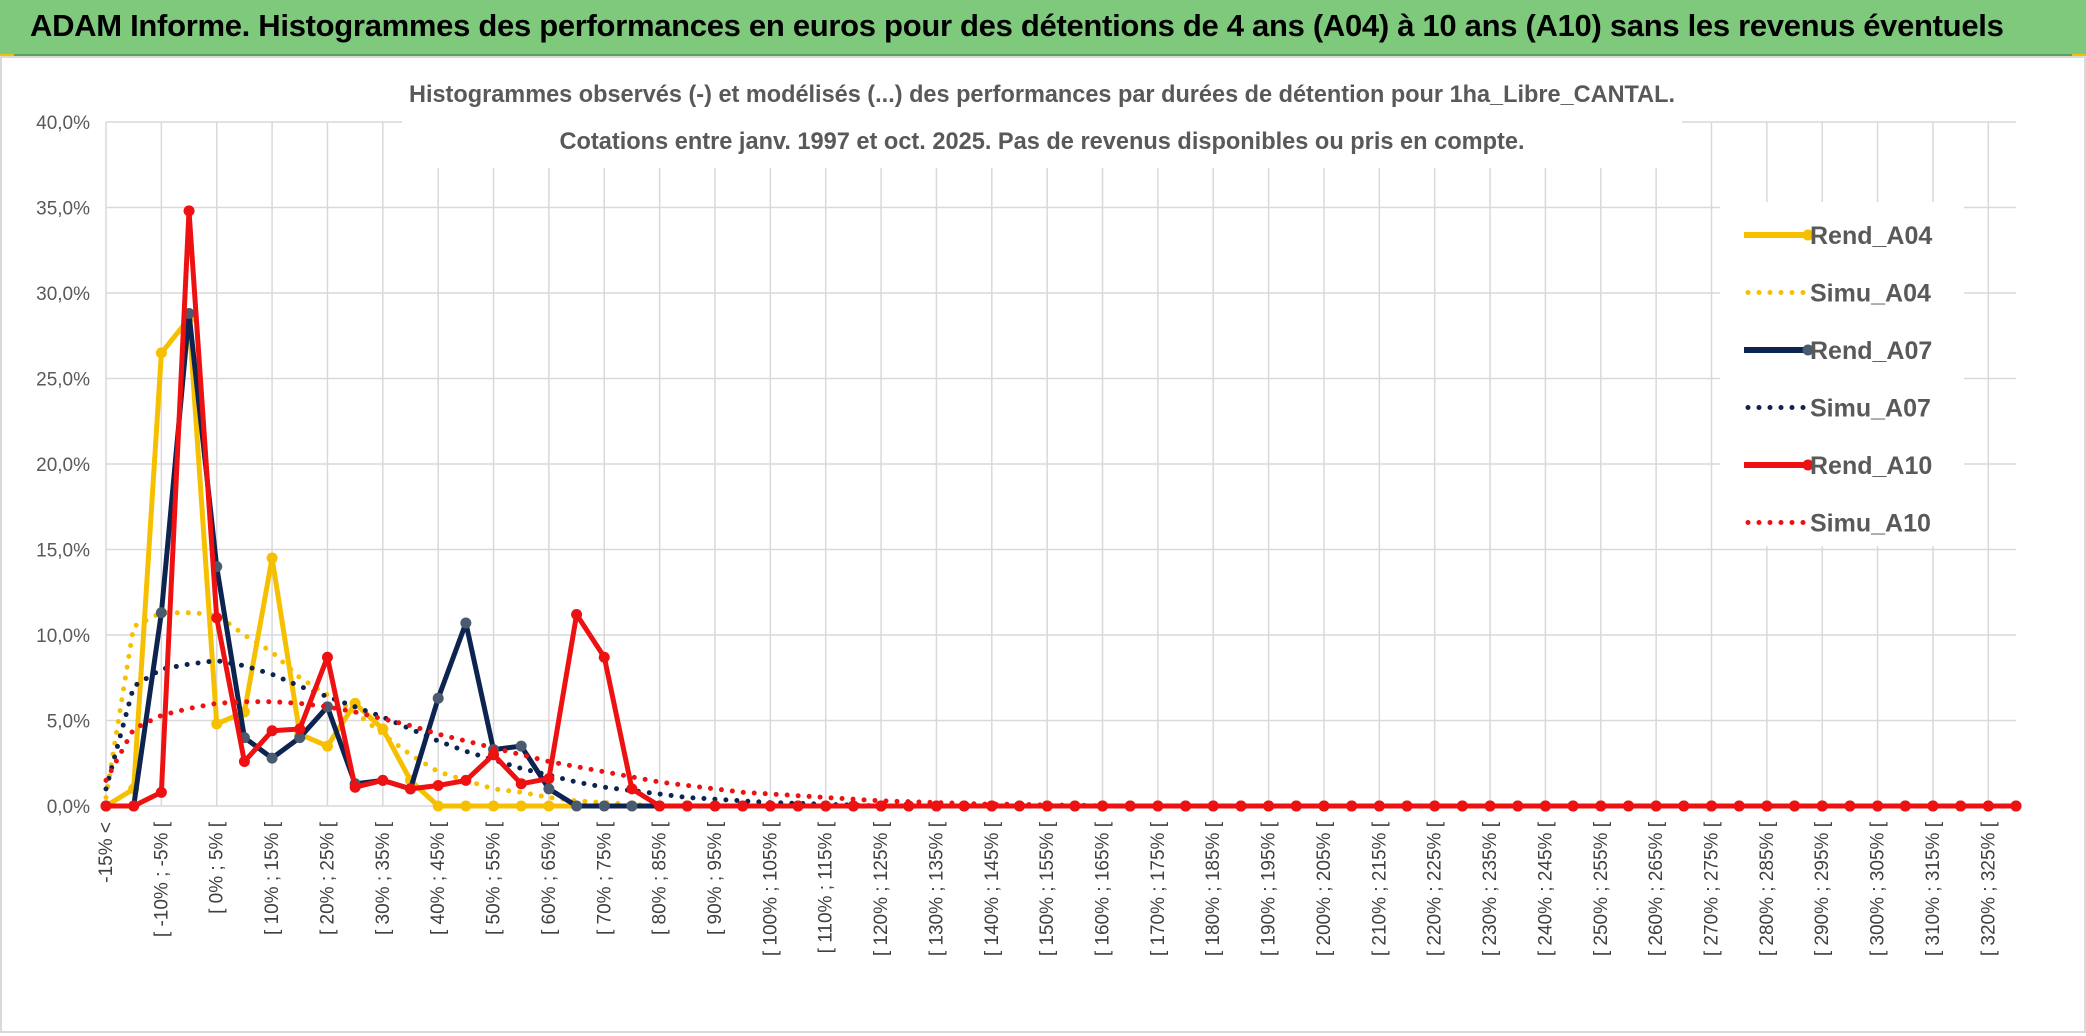 The height and width of the screenshot is (1036, 2086). Describe the element at coordinates (770, 888) in the screenshot. I see `x-tick-label: [ 100% ; 105% [` at that location.